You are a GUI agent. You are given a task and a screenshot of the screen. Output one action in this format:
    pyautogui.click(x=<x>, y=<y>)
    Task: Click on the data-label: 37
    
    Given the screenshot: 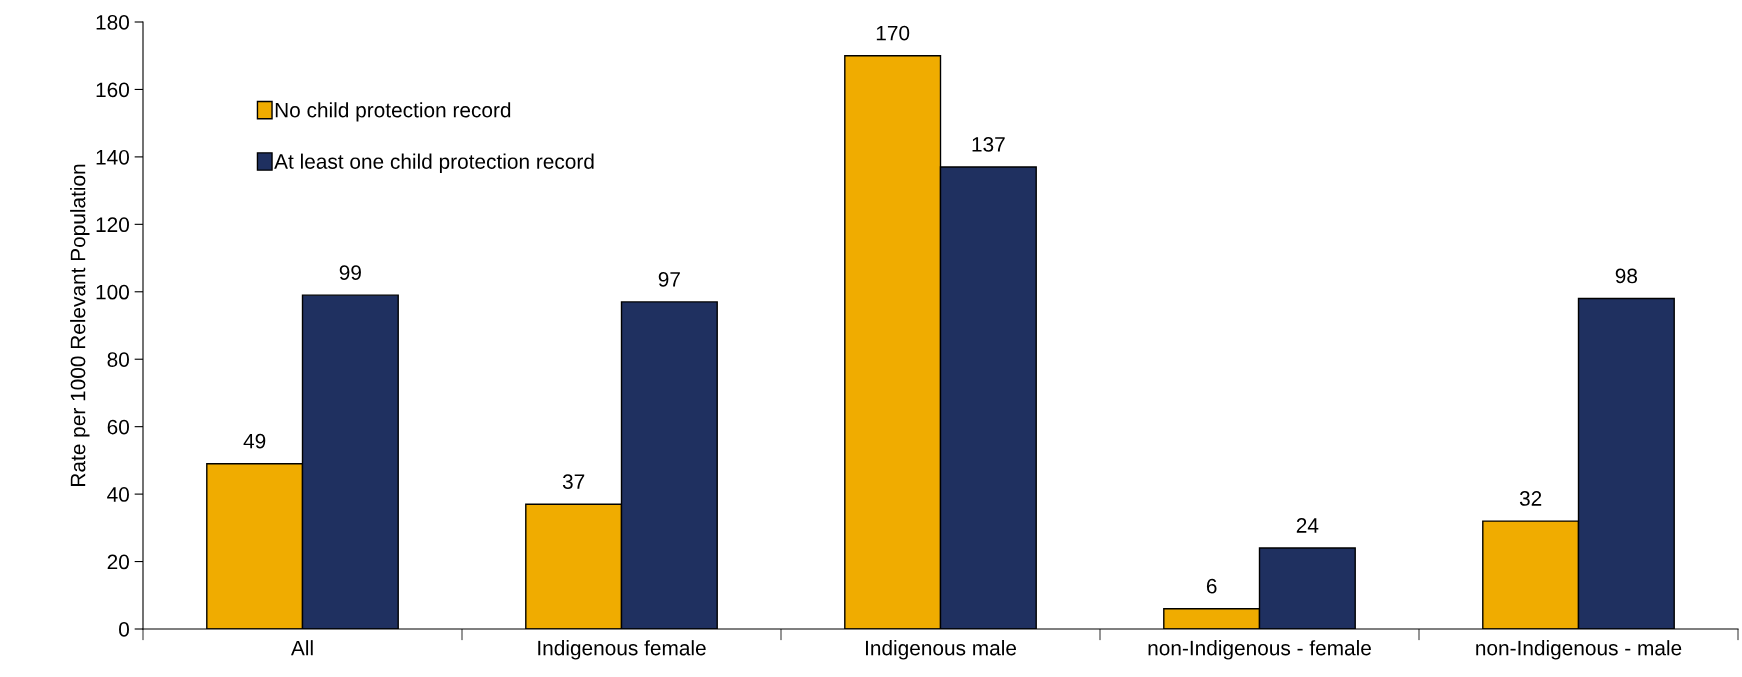 What is the action you would take?
    pyautogui.click(x=573, y=481)
    